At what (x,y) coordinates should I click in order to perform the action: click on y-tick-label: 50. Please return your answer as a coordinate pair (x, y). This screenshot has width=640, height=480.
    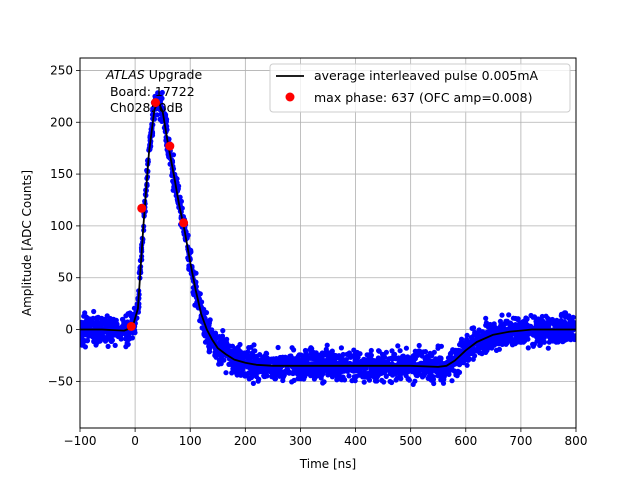
    Looking at the image, I should click on (65, 278).